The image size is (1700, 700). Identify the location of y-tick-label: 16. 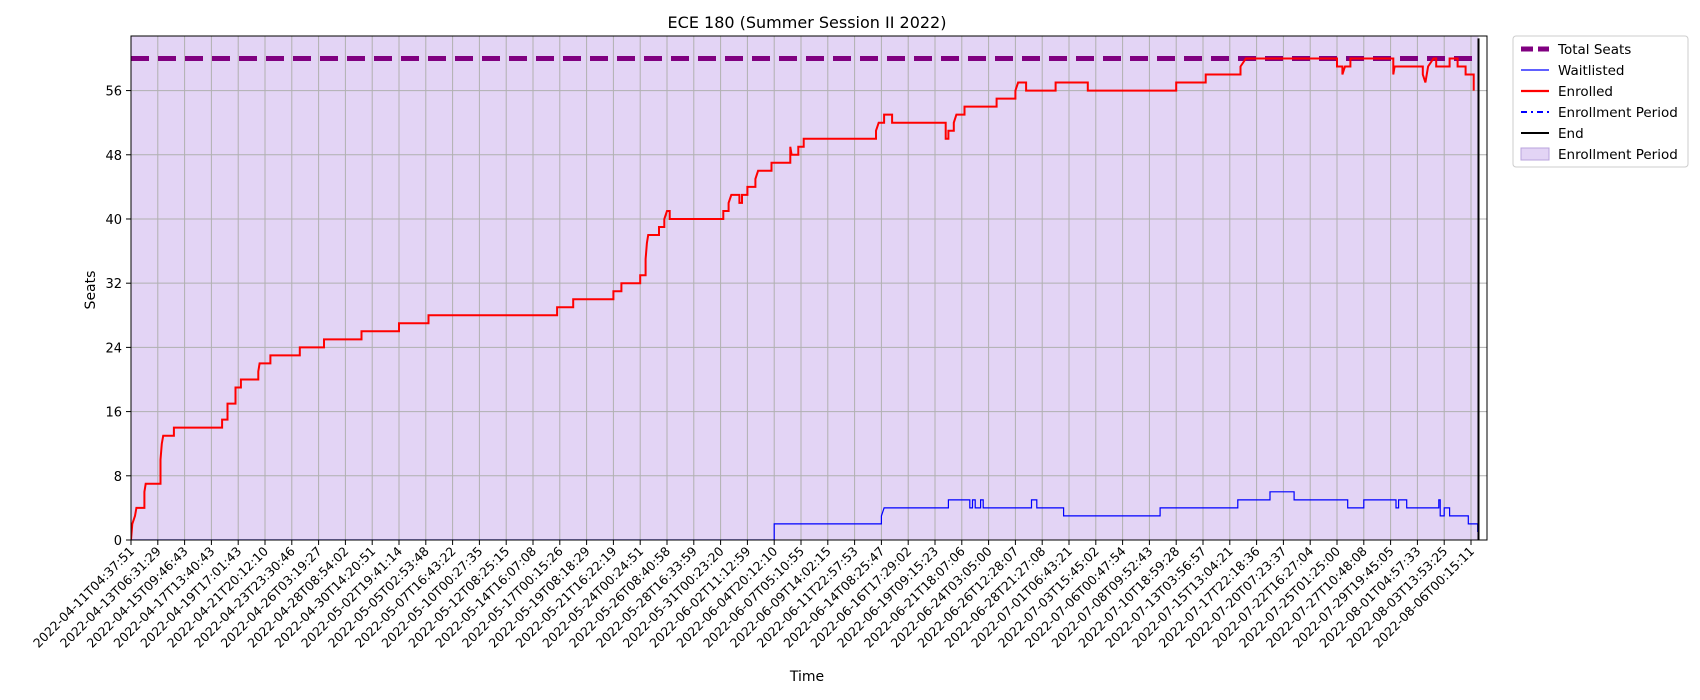
(113, 413).